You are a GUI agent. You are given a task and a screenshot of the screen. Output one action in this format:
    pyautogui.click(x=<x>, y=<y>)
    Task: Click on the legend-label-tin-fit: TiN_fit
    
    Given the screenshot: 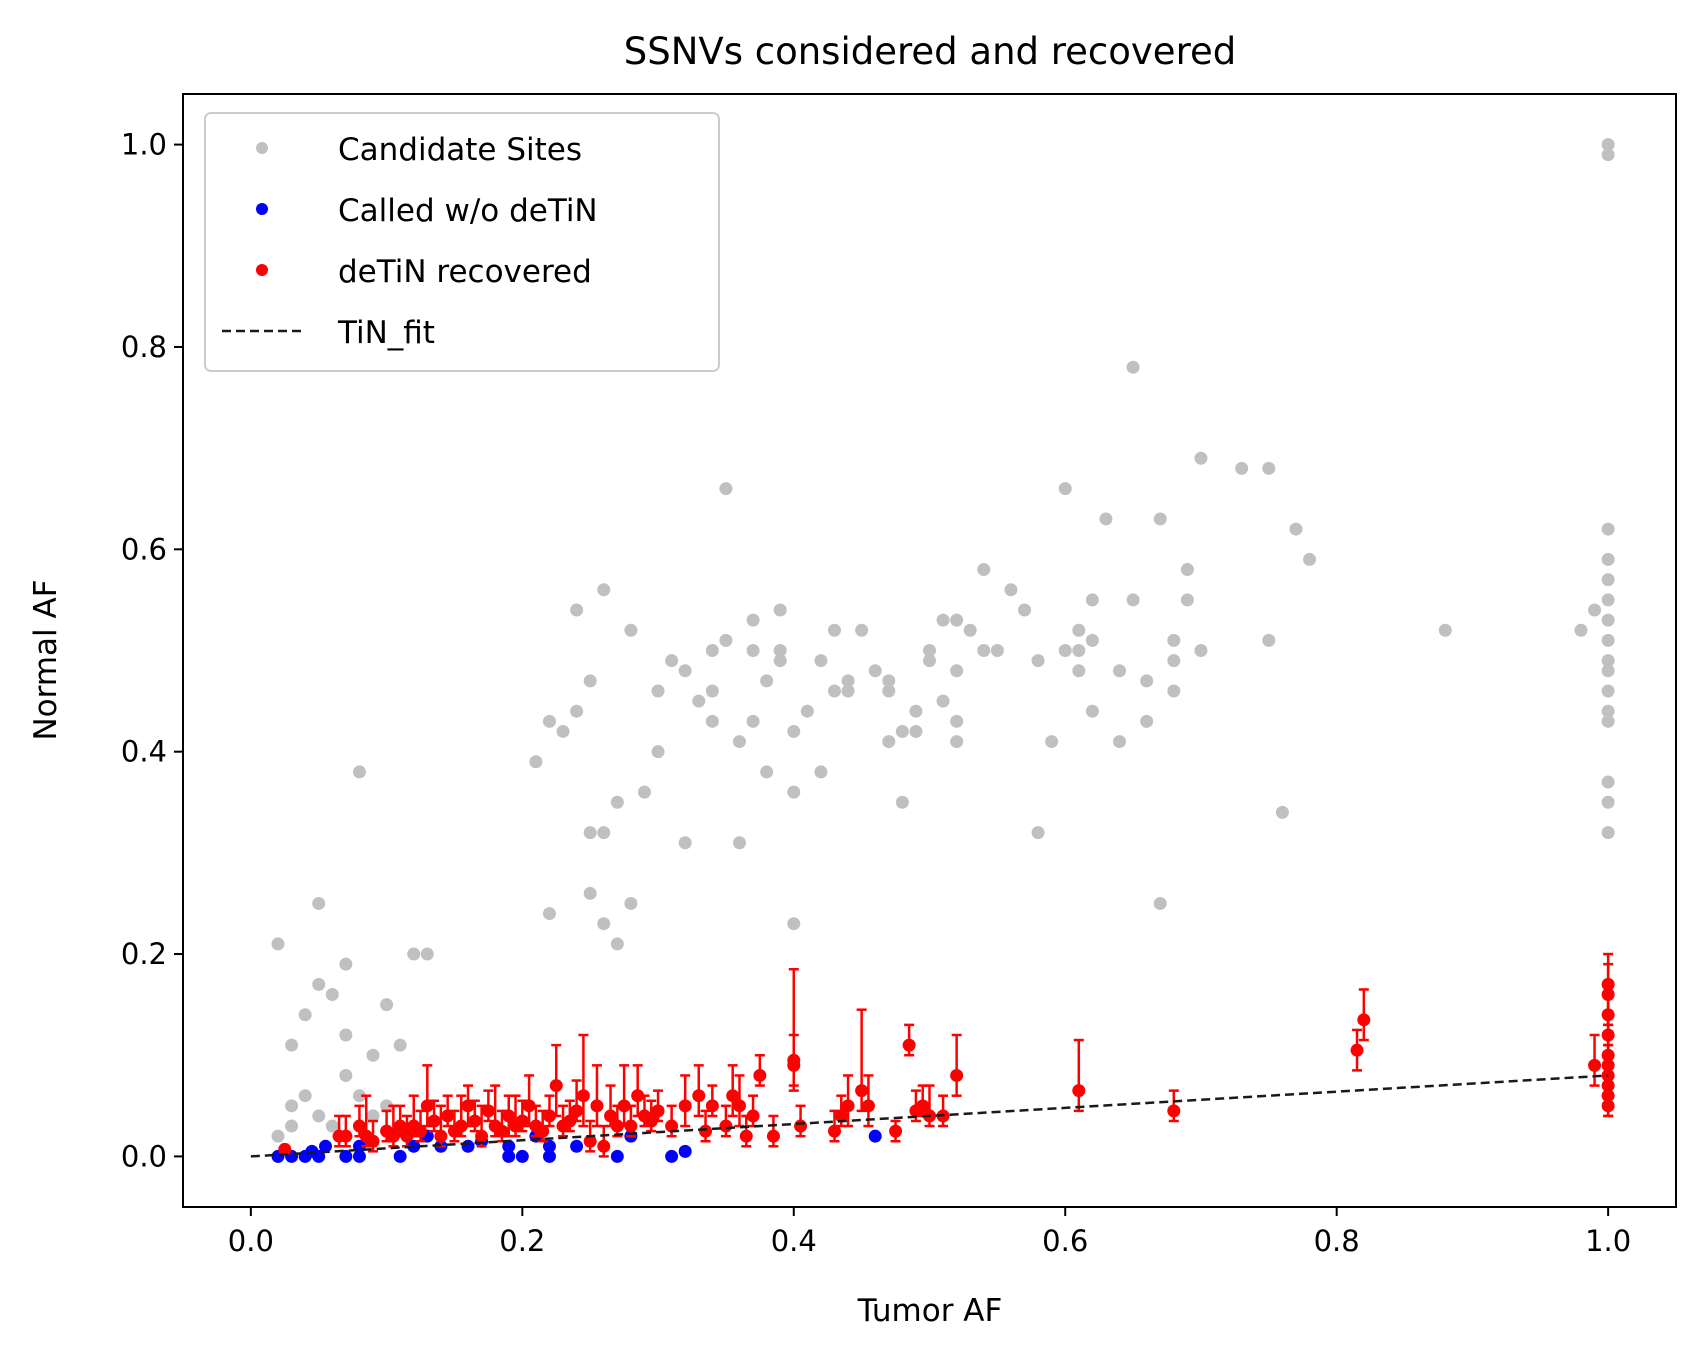 What is the action you would take?
    pyautogui.click(x=386, y=333)
    